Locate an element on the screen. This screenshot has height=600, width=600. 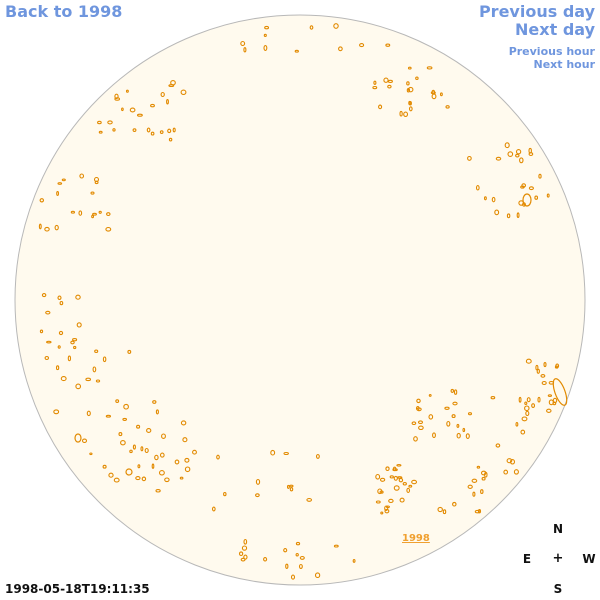
compass-center-icon: + is located at coordinates (558, 558).